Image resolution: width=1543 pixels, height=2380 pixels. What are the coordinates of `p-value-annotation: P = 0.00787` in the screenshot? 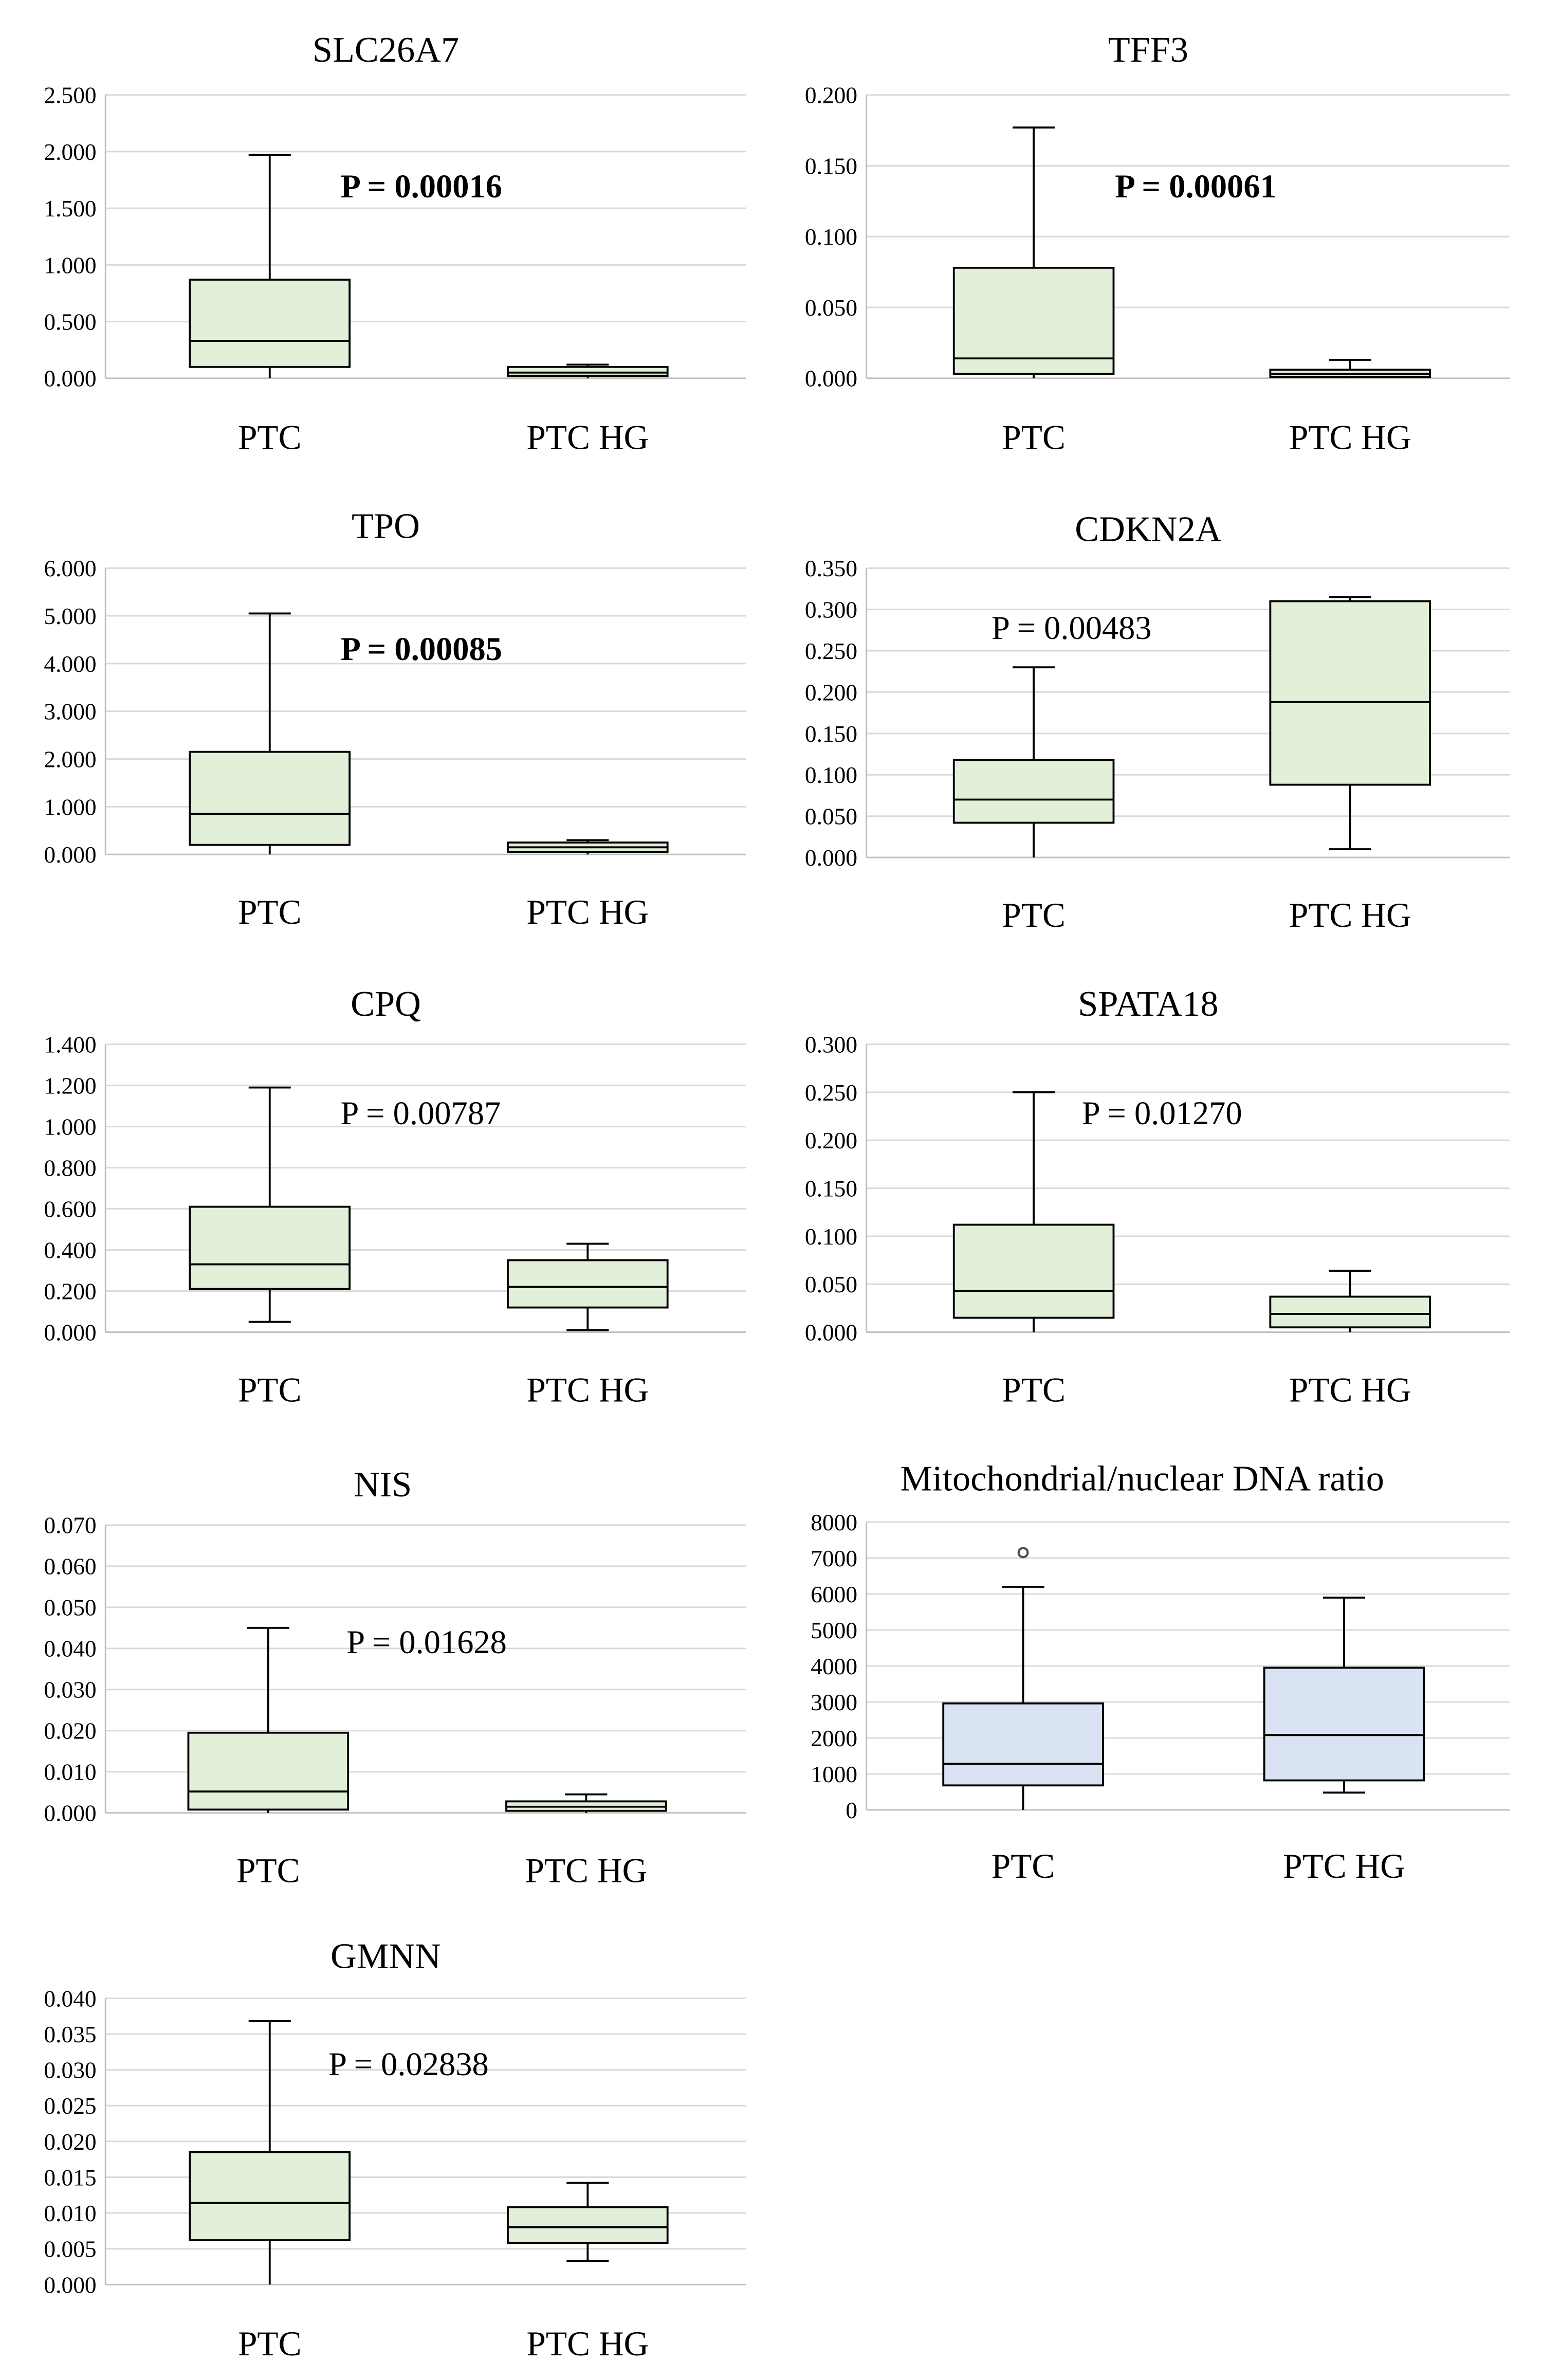 It's located at (421, 1113).